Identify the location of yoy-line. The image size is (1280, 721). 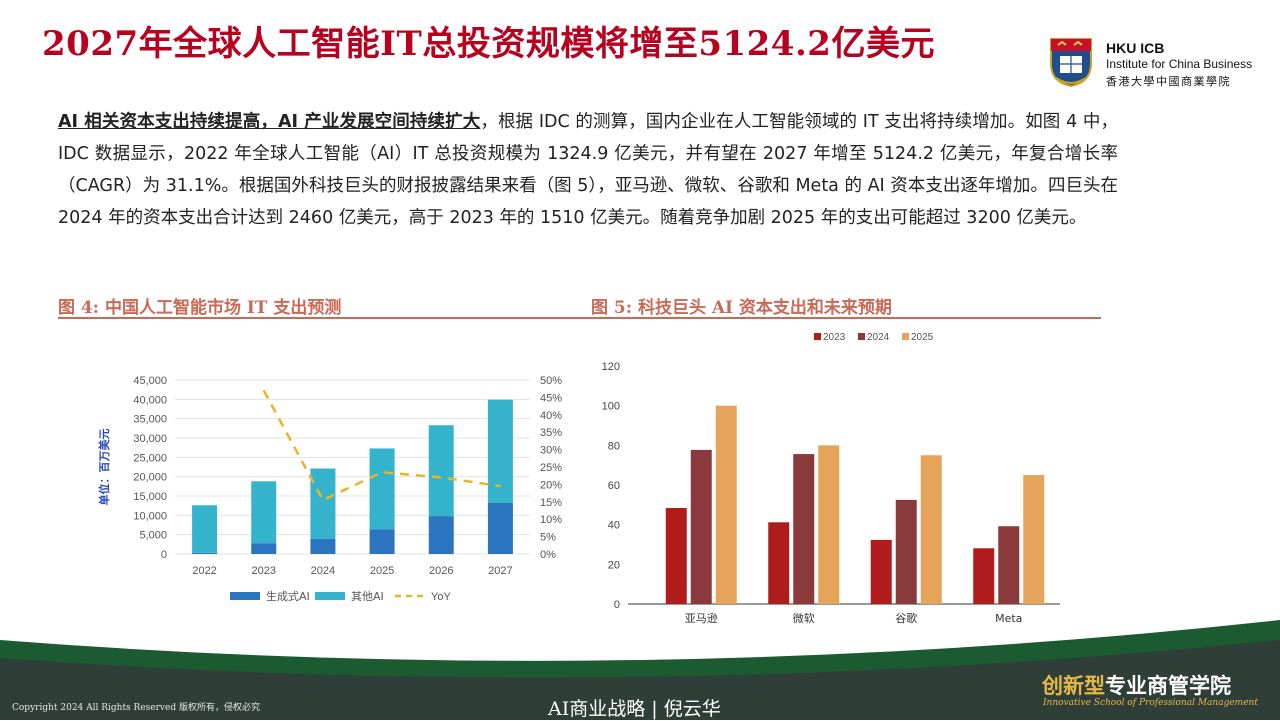
(381, 445).